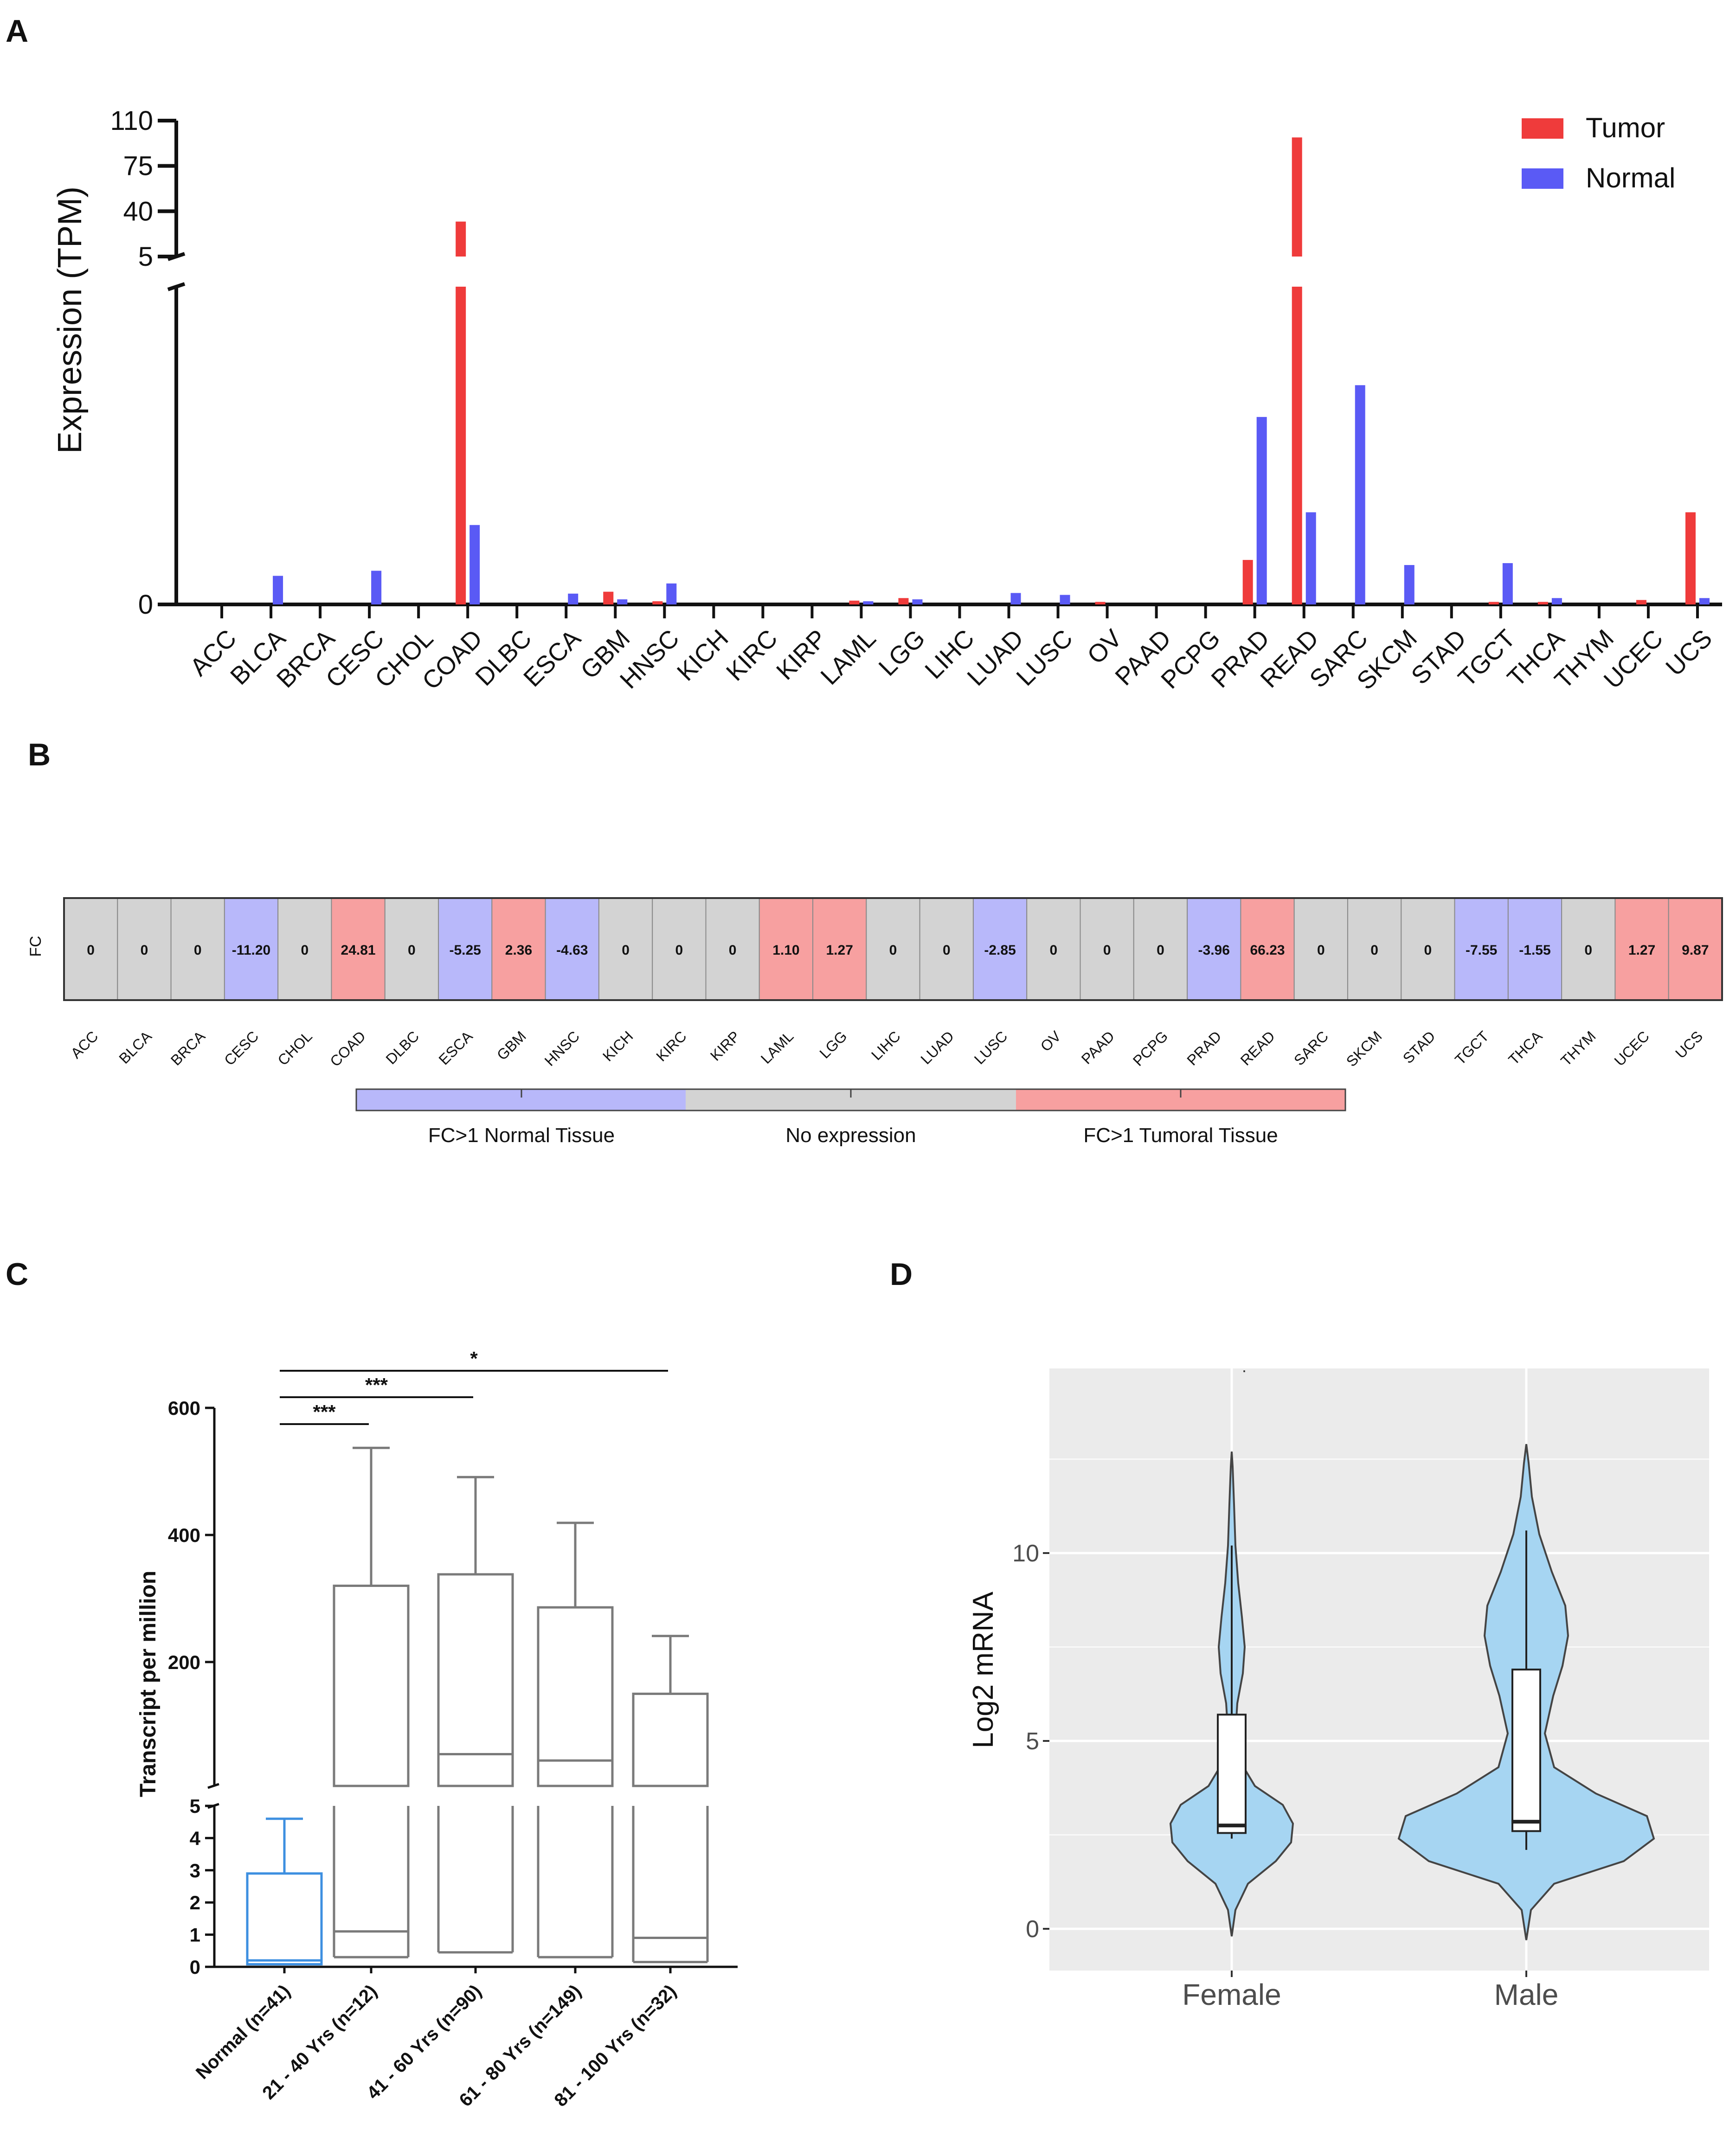 This screenshot has height=2151, width=1736. What do you see at coordinates (937, 1047) in the screenshot?
I see `heatmap-column-label: LUAD` at bounding box center [937, 1047].